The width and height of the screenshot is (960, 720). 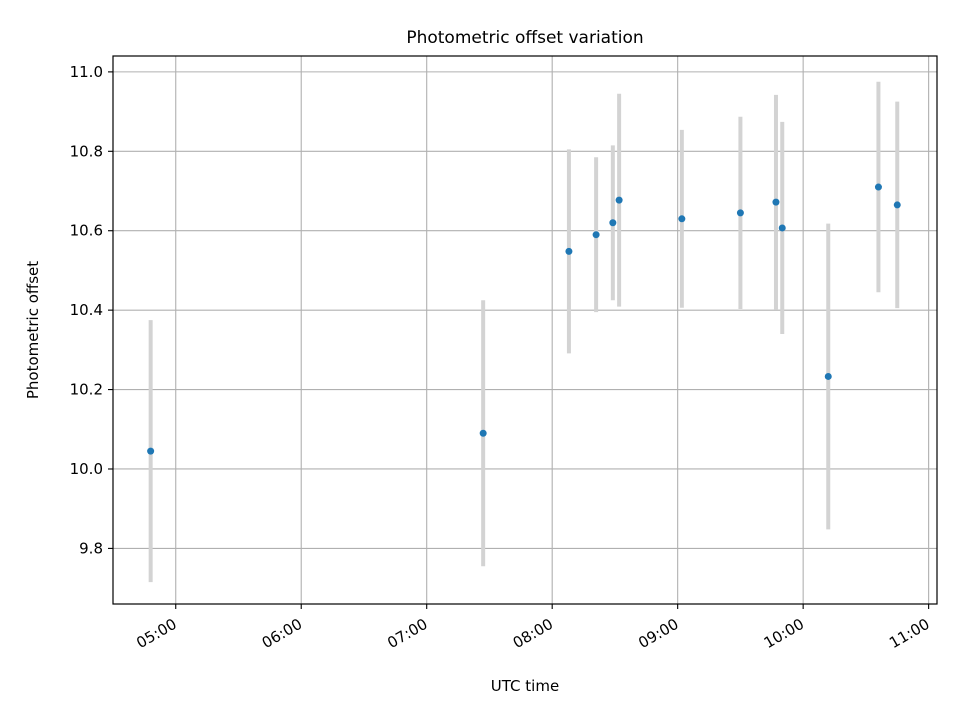 What do you see at coordinates (91, 548) in the screenshot?
I see `y-tick-label: 9.8` at bounding box center [91, 548].